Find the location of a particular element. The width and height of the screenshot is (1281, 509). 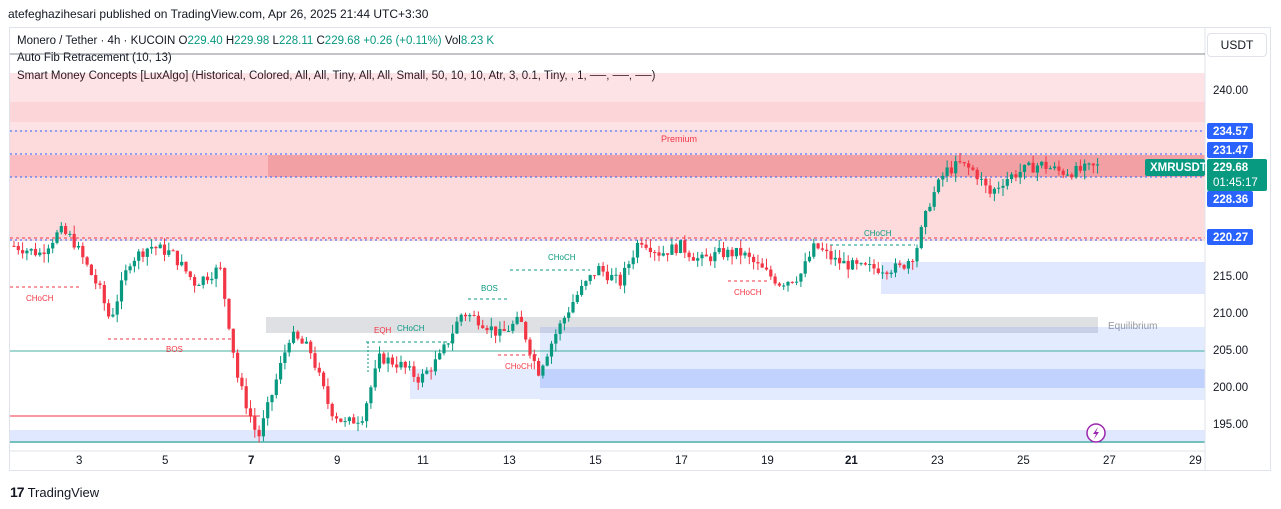

svg-text: 229.68 is located at coordinates (1231, 168).